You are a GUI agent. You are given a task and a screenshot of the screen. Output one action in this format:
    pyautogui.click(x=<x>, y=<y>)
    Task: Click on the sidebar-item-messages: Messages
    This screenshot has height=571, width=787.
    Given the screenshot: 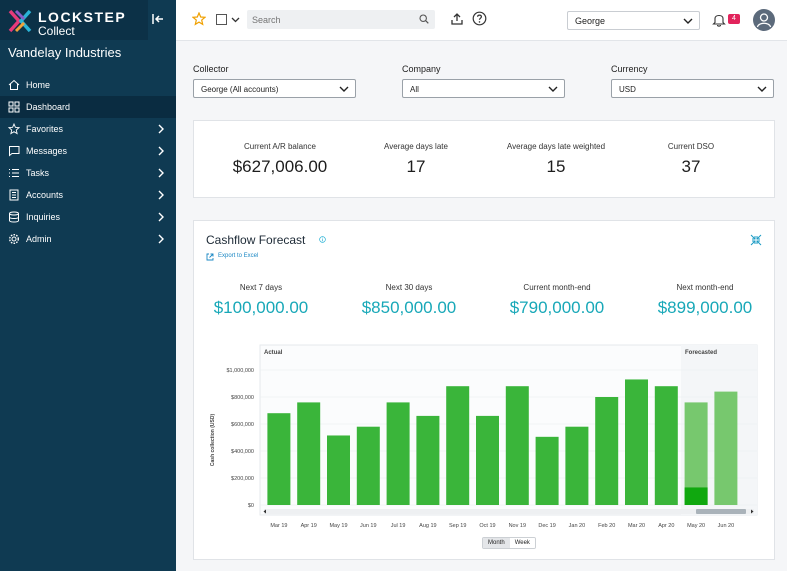 What is the action you would take?
    pyautogui.click(x=88, y=151)
    